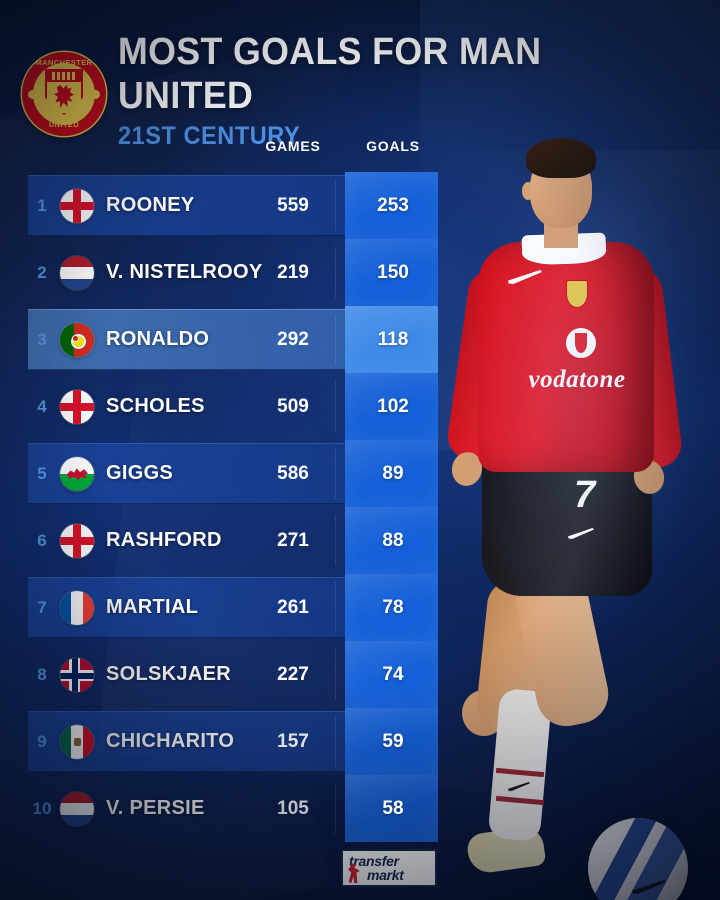 The image size is (720, 900). What do you see at coordinates (581, 343) in the screenshot?
I see `sponsor-logo-icon` at bounding box center [581, 343].